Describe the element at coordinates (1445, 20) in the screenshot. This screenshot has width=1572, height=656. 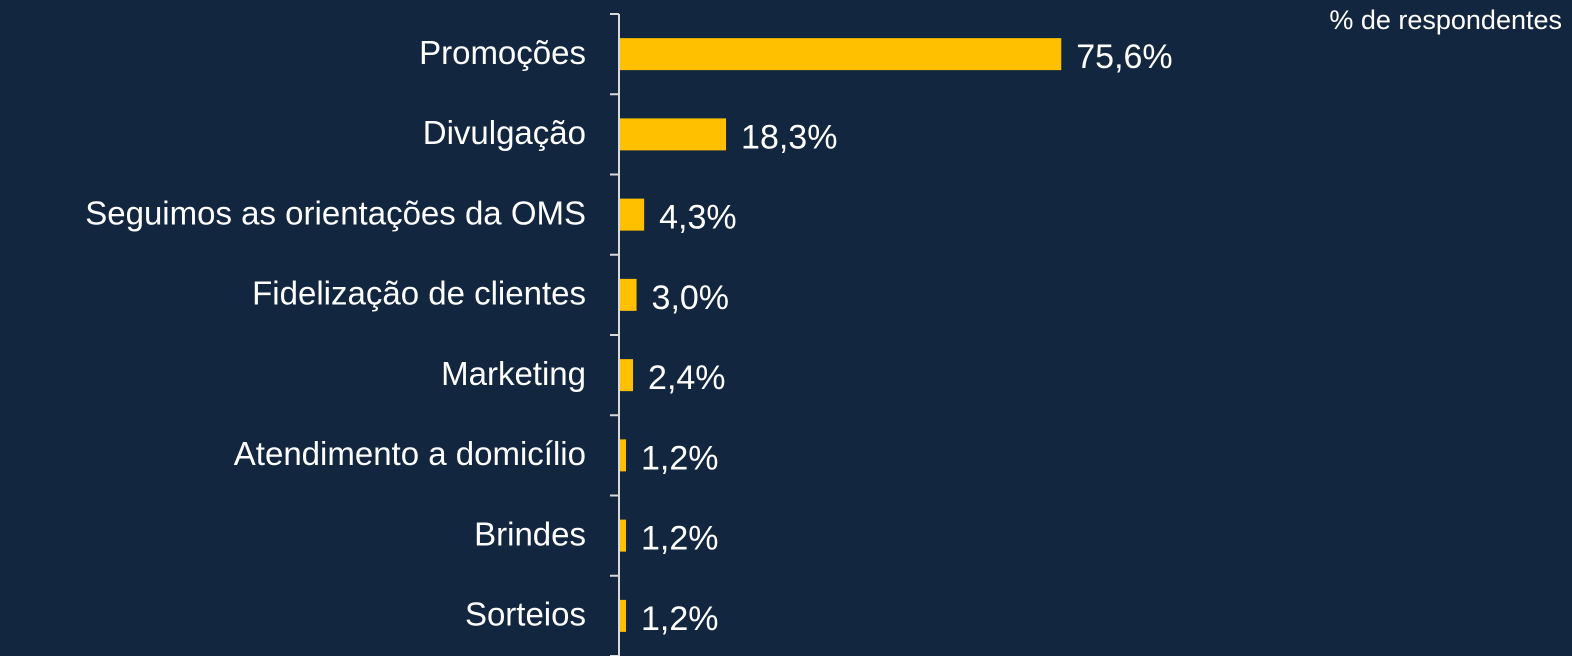
I see `note: % de respondentes` at that location.